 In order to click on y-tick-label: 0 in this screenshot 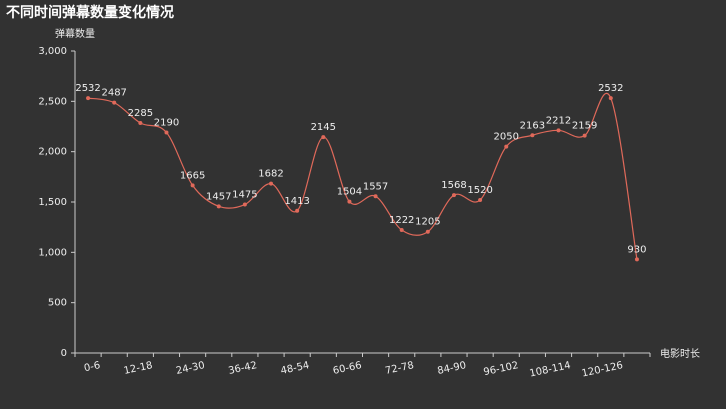, I will do `click(64, 353)`.